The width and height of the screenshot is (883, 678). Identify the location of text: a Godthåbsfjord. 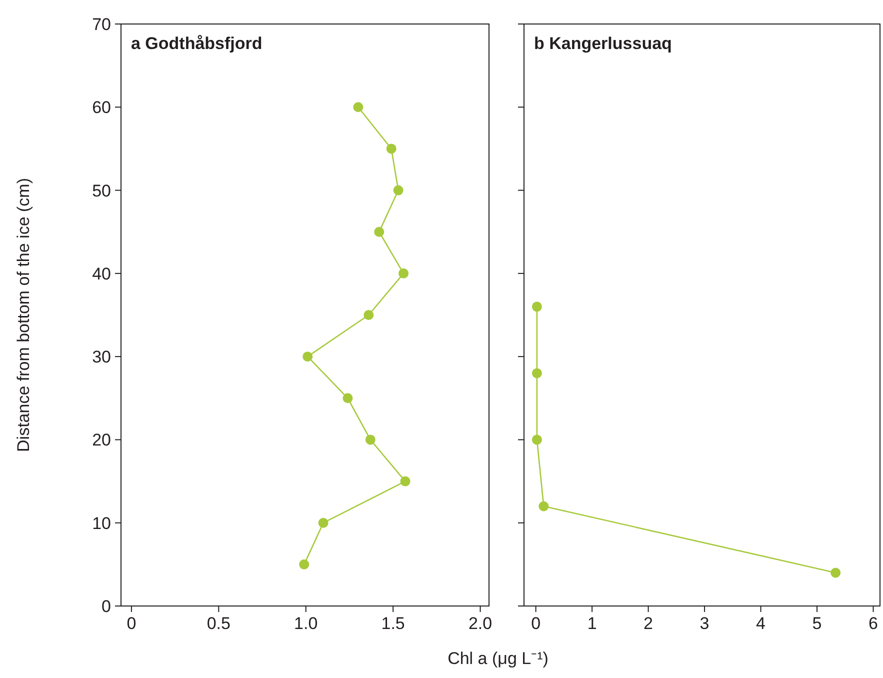
(196, 43).